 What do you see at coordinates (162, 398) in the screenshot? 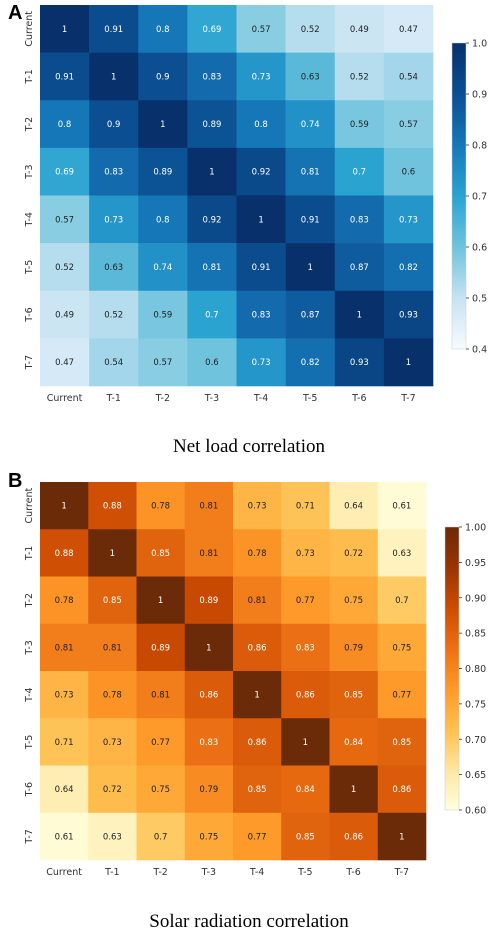
I see `x-tick-label: T-2` at bounding box center [162, 398].